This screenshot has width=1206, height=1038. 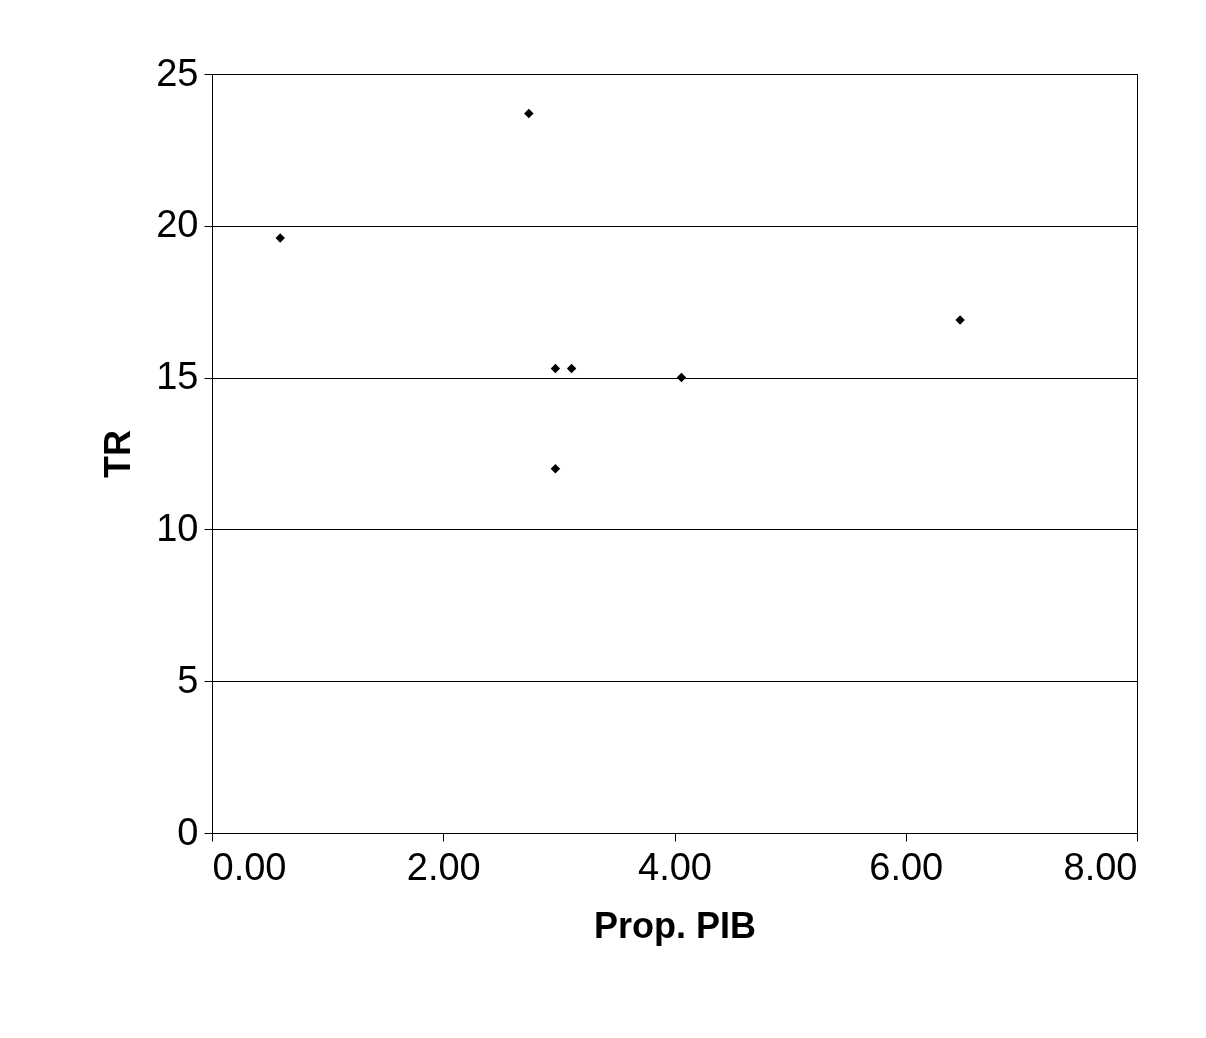 What do you see at coordinates (249, 866) in the screenshot?
I see `x-tick-label: 0.00` at bounding box center [249, 866].